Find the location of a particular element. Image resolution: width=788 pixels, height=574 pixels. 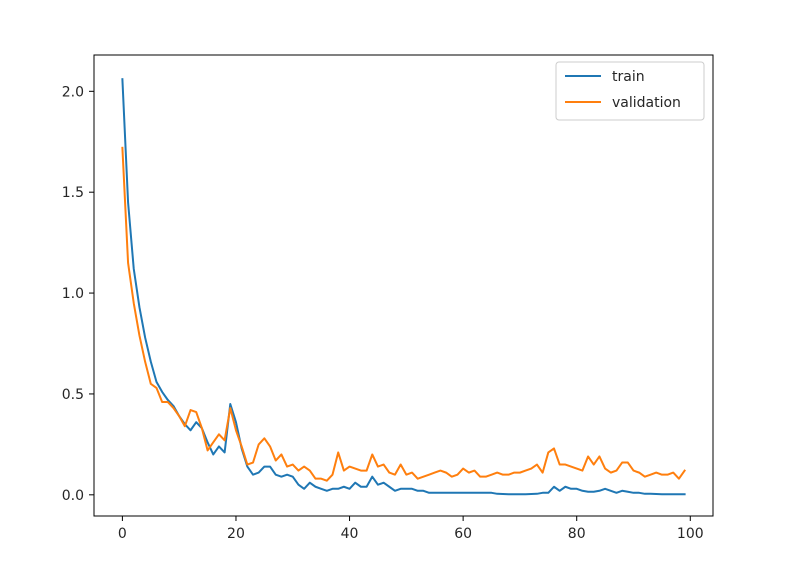

legend-label-train: train is located at coordinates (628, 77).